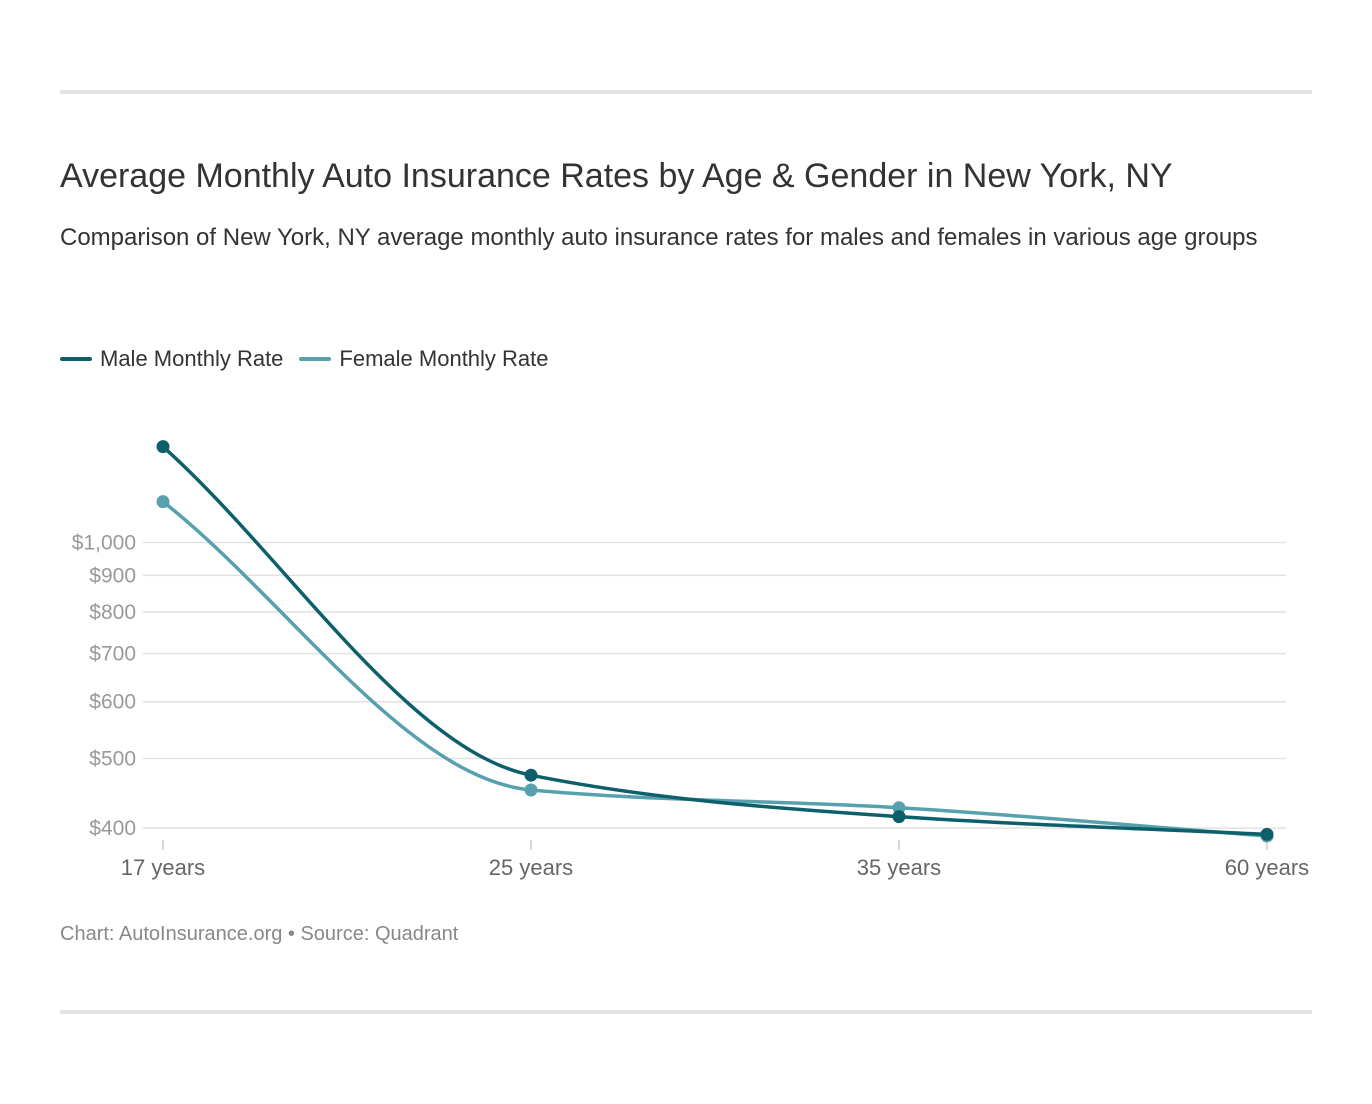 The image size is (1372, 1104). I want to click on x-tick-label-0: 17 years, so click(163, 867).